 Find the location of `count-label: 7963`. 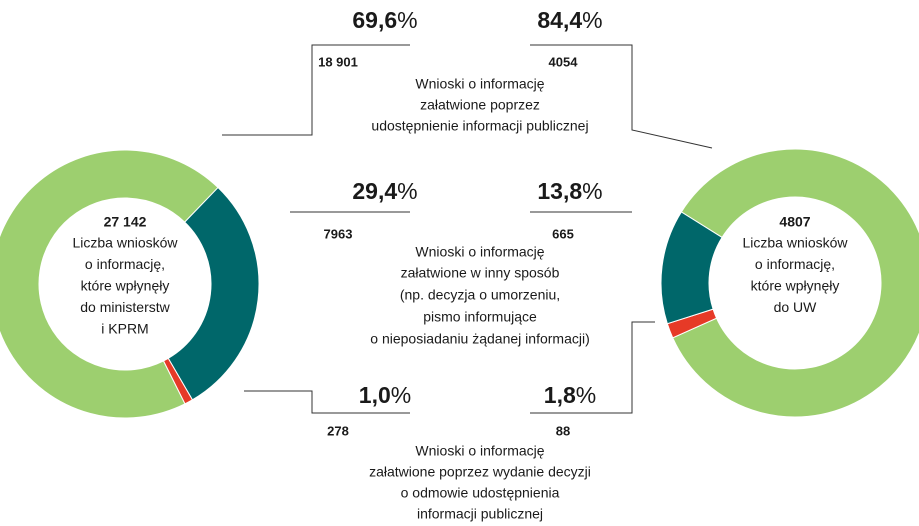

count-label: 7963 is located at coordinates (338, 233).